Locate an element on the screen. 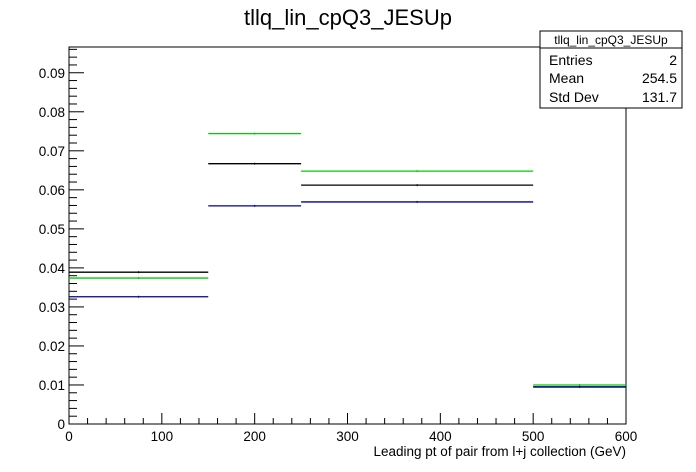 Image resolution: width=696 pixels, height=472 pixels. x-tick-label: 300 is located at coordinates (347, 436).